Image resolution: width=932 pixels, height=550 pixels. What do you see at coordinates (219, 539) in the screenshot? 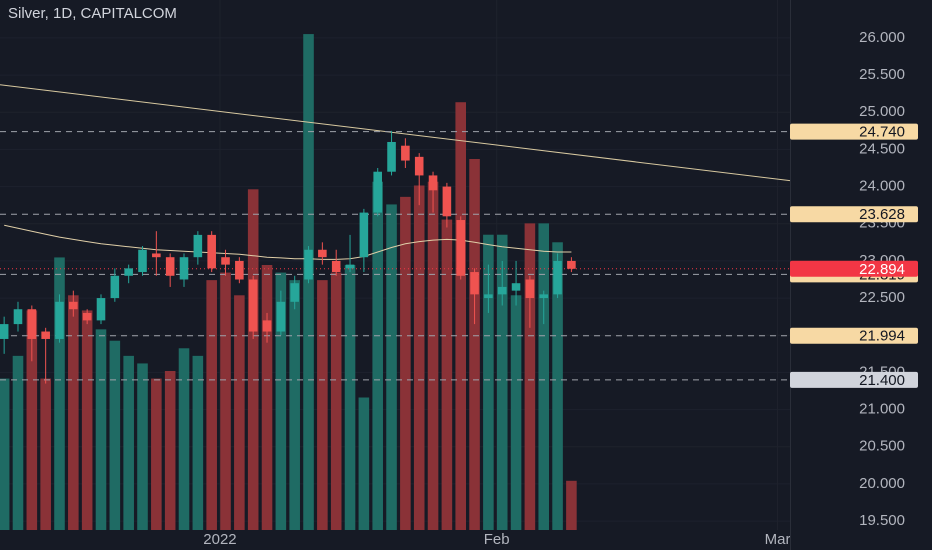
I see `x-tick-label: 2022` at bounding box center [219, 539].